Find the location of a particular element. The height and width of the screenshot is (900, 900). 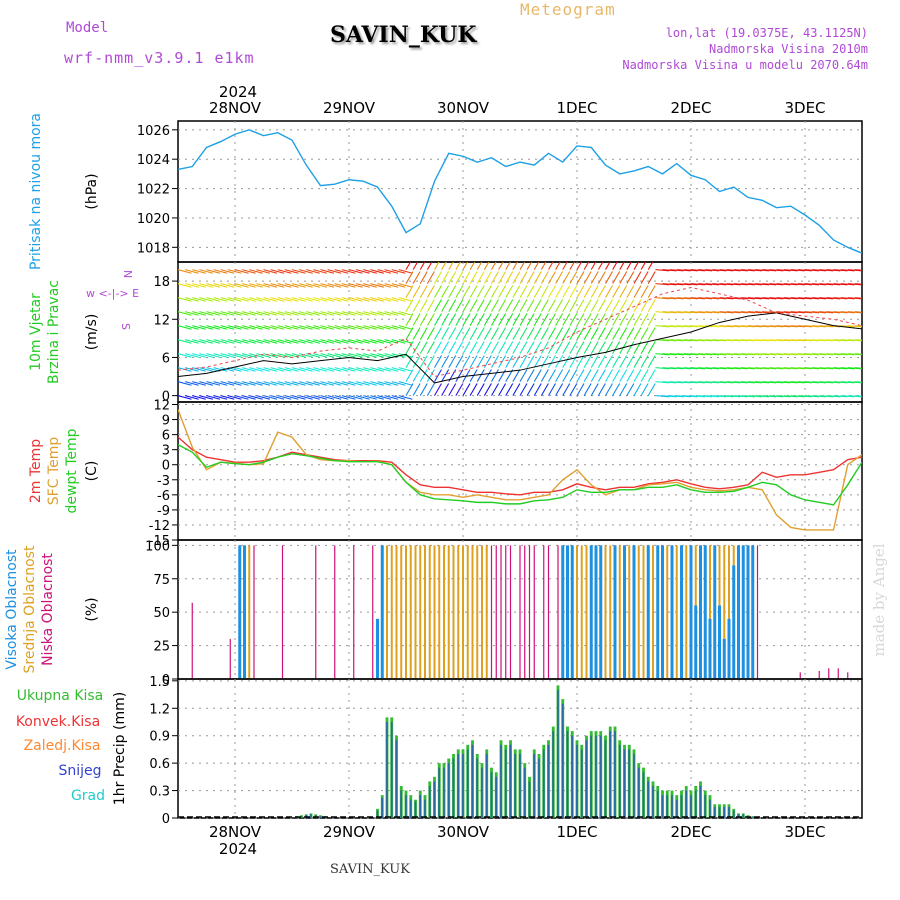

top-axis-day-label: 29NOV is located at coordinates (349, 108).